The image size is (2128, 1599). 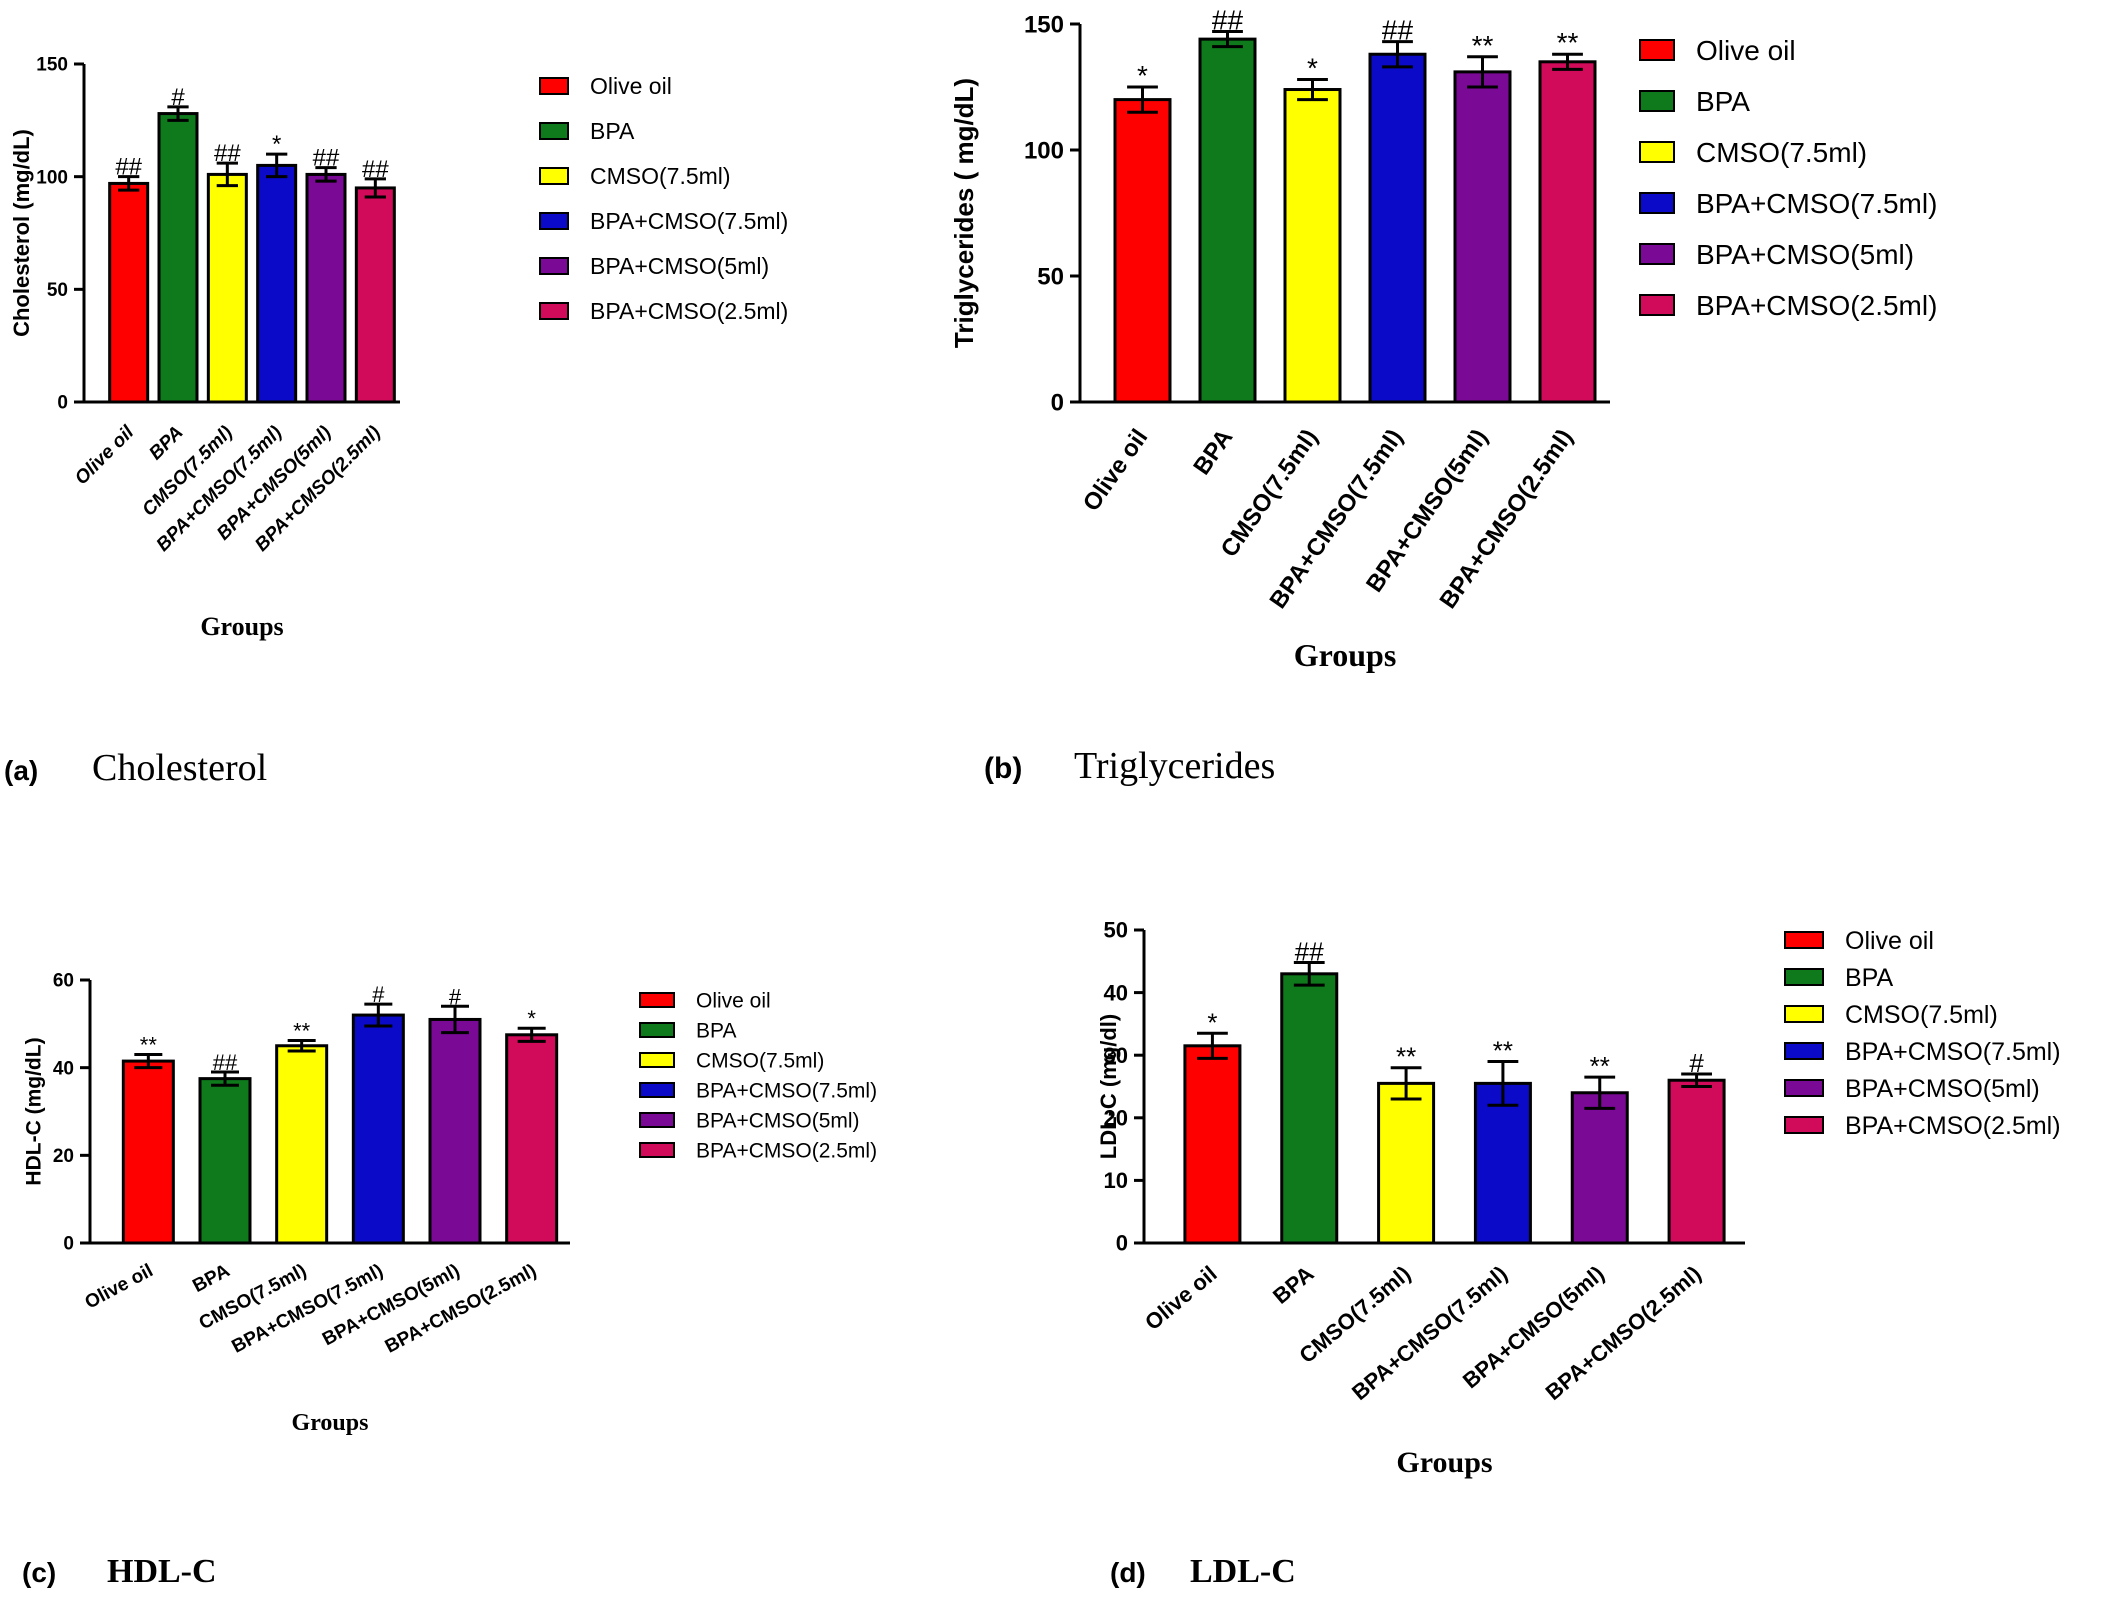 What do you see at coordinates (1174, 766) in the screenshot?
I see `panel-name: Triglycerides` at bounding box center [1174, 766].